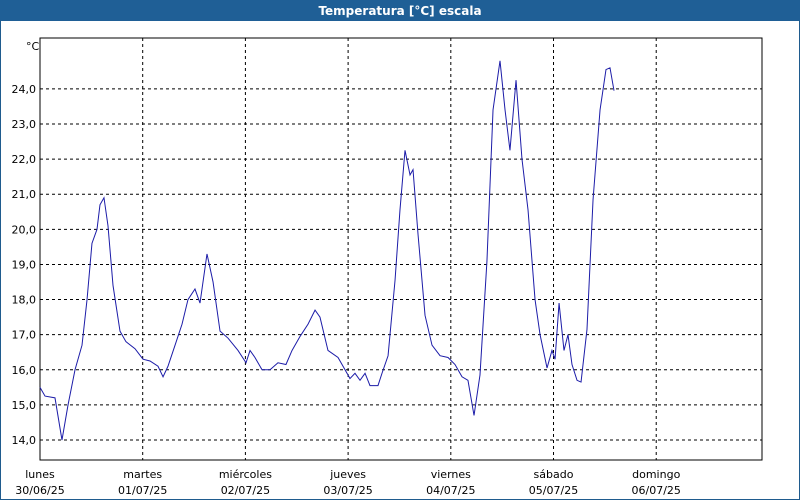  What do you see at coordinates (656, 474) in the screenshot?
I see `x-weekday-label: domingo` at bounding box center [656, 474].